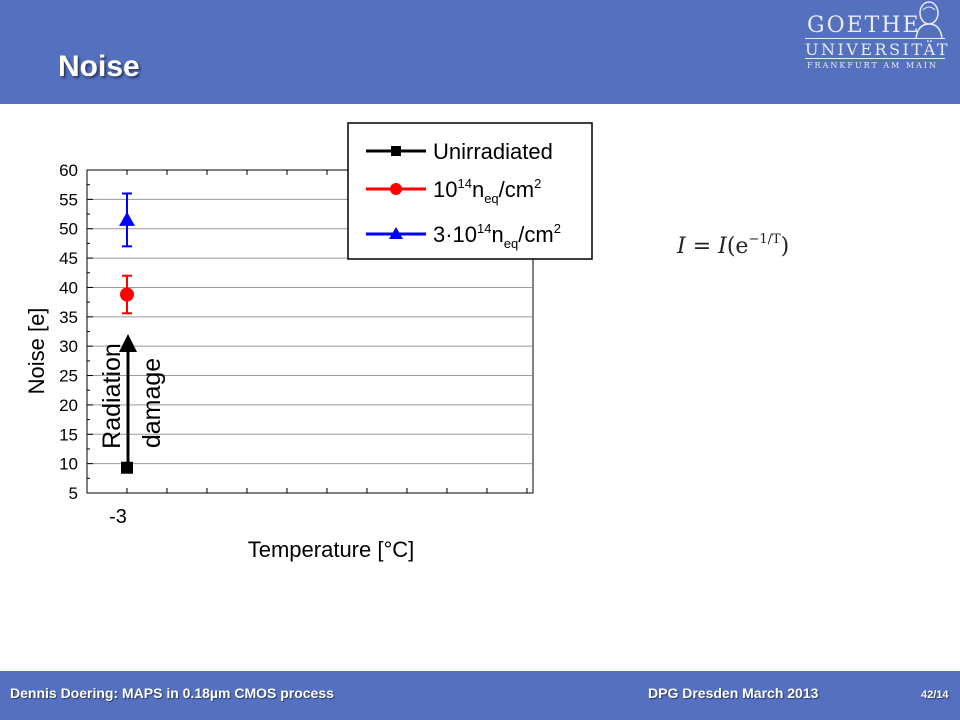  Describe the element at coordinates (68, 287) in the screenshot. I see `y-tick-label: 40` at that location.